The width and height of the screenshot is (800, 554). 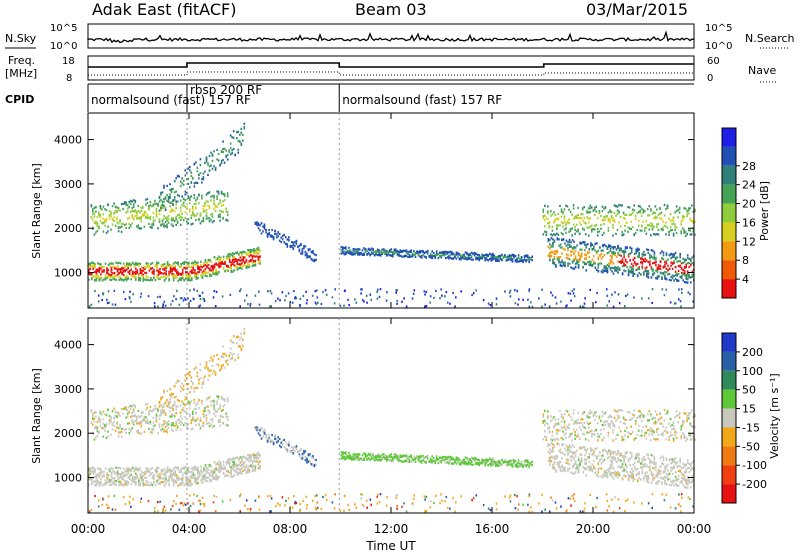 What do you see at coordinates (164, 9) in the screenshot?
I see `title: Adak East (fitACF)` at bounding box center [164, 9].